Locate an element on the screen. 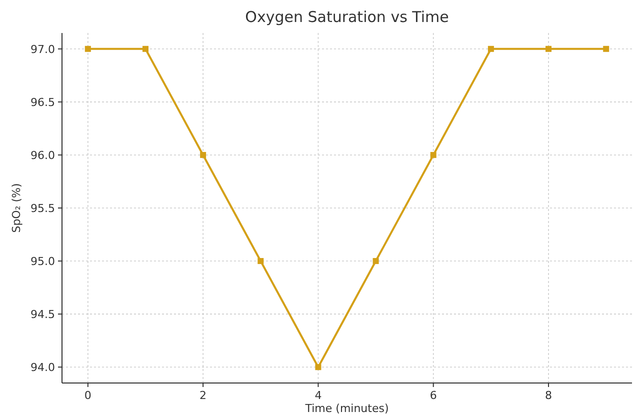 This screenshot has height=415, width=640. y-tick-label: 94.5 is located at coordinates (42, 315).